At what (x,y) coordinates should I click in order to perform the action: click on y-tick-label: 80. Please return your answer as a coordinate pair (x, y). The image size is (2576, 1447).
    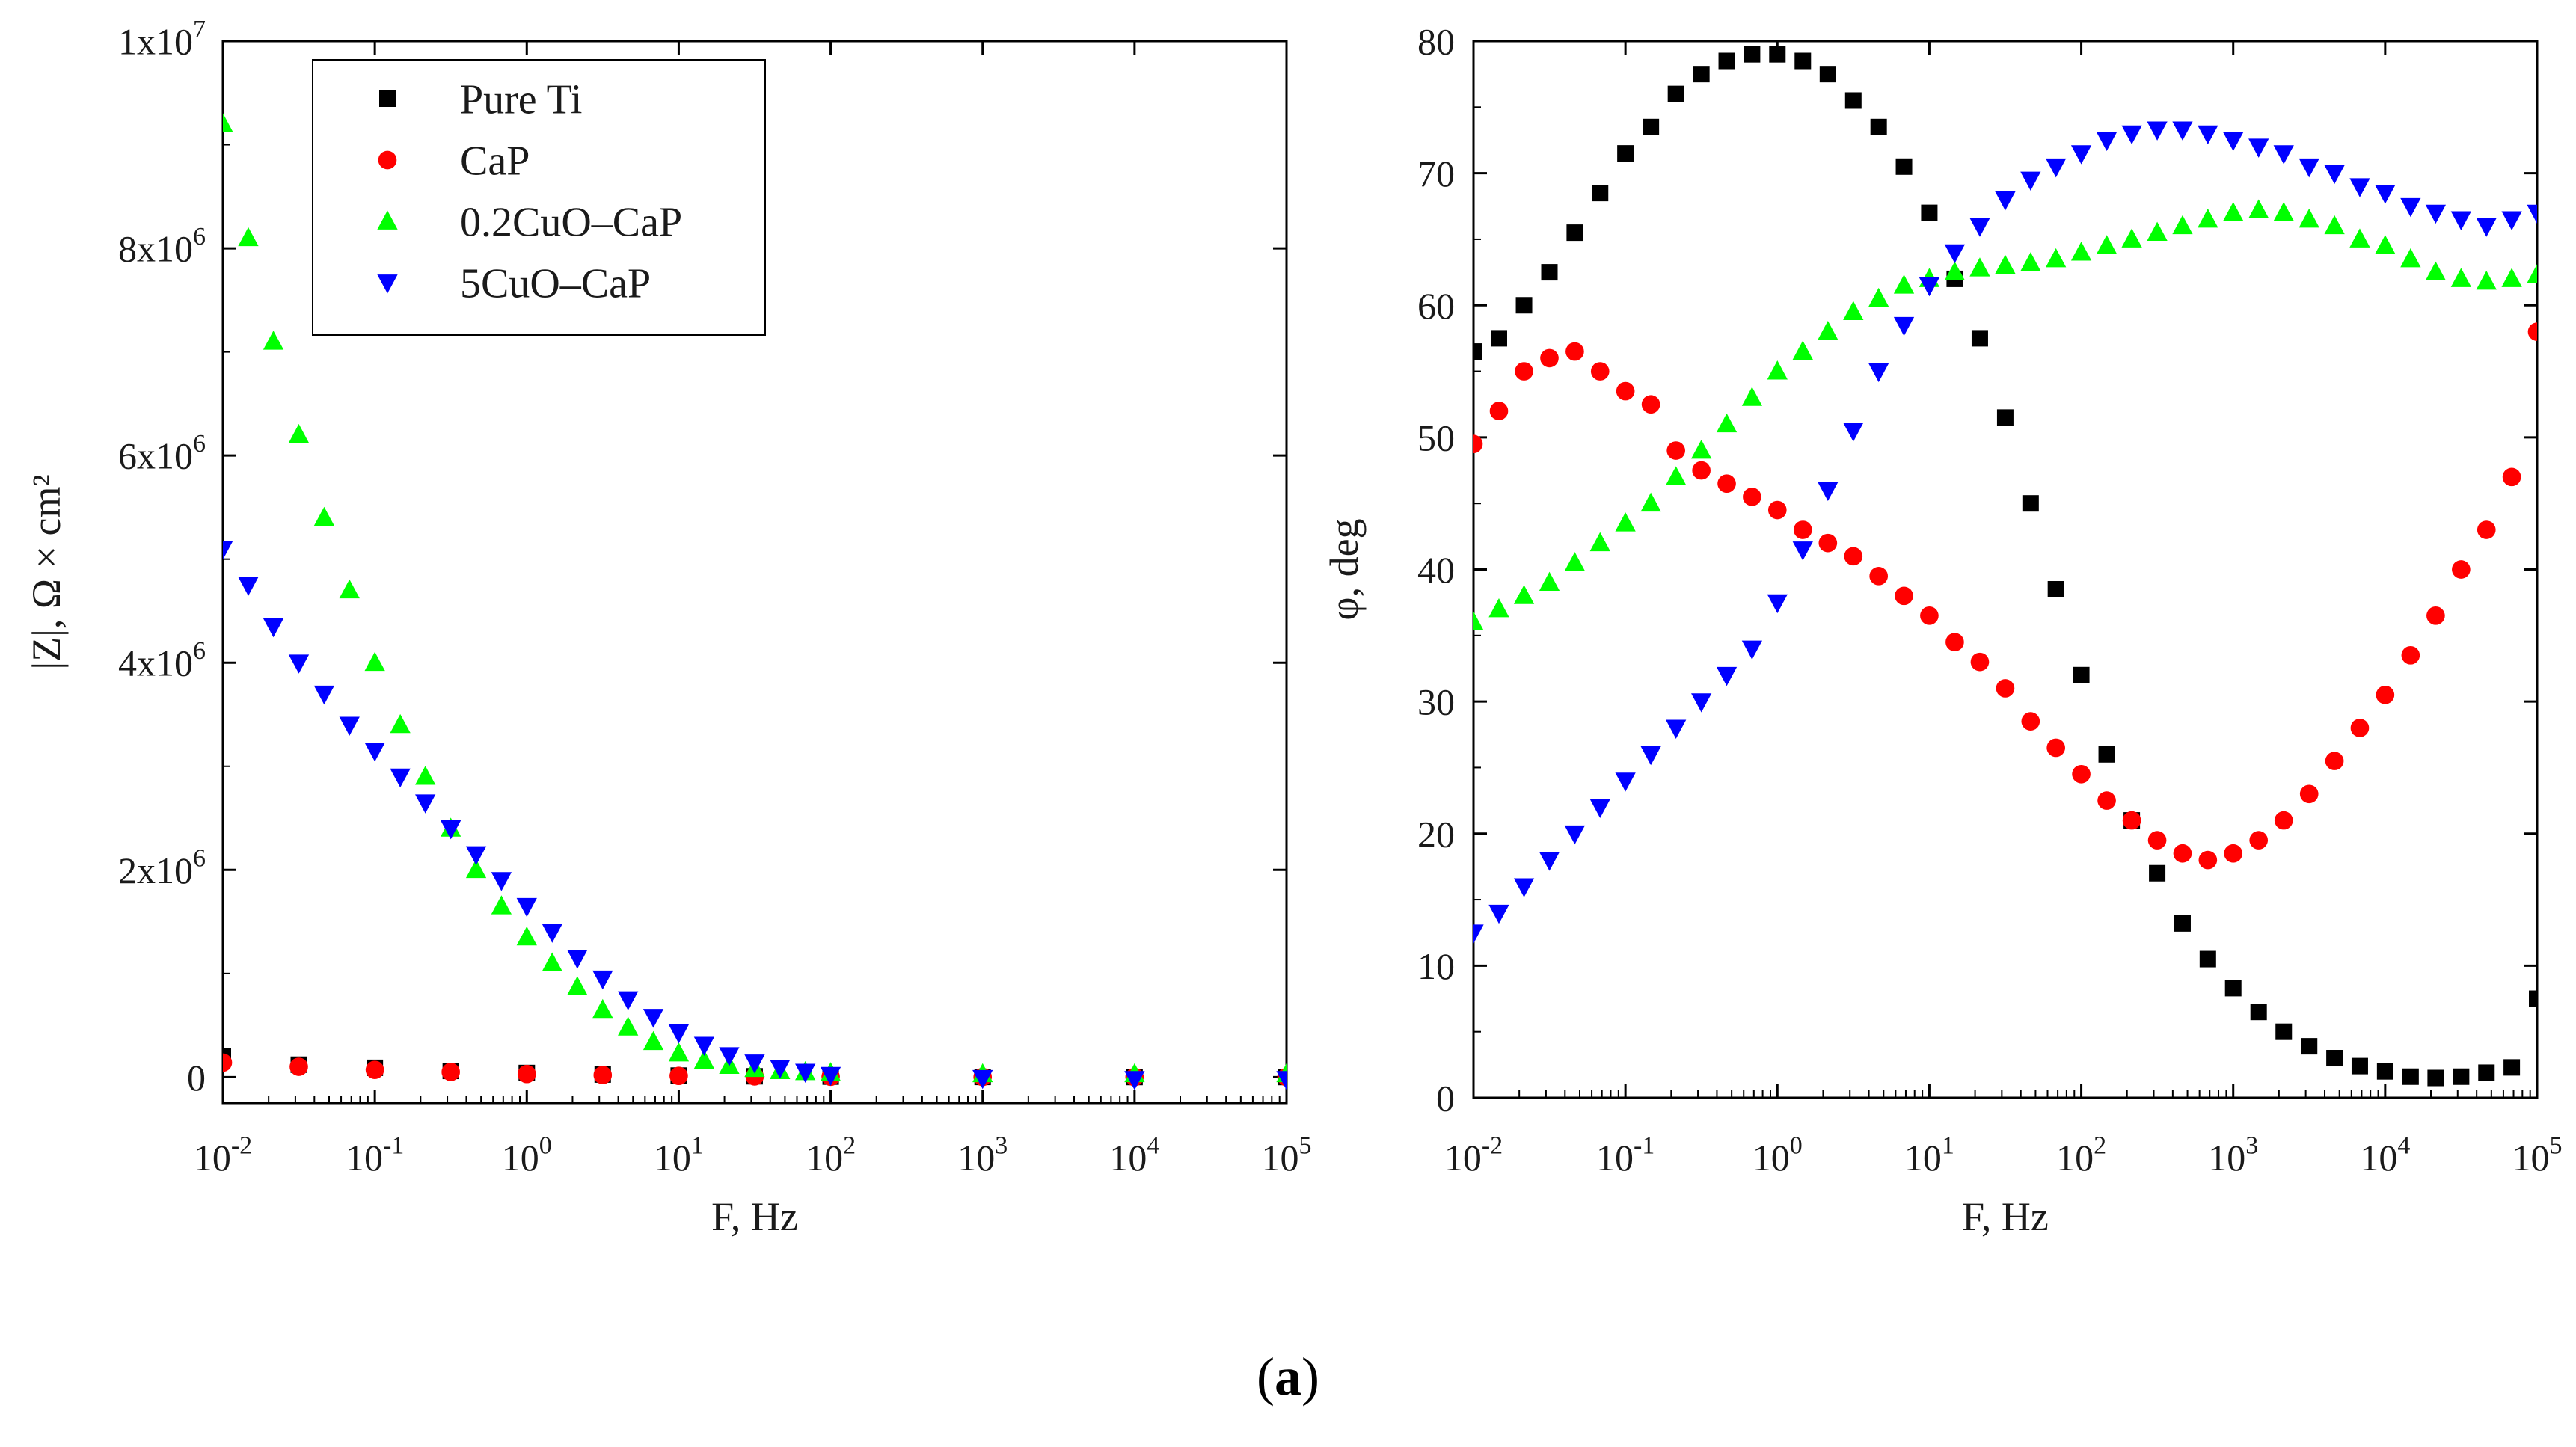
    Looking at the image, I should click on (1436, 42).